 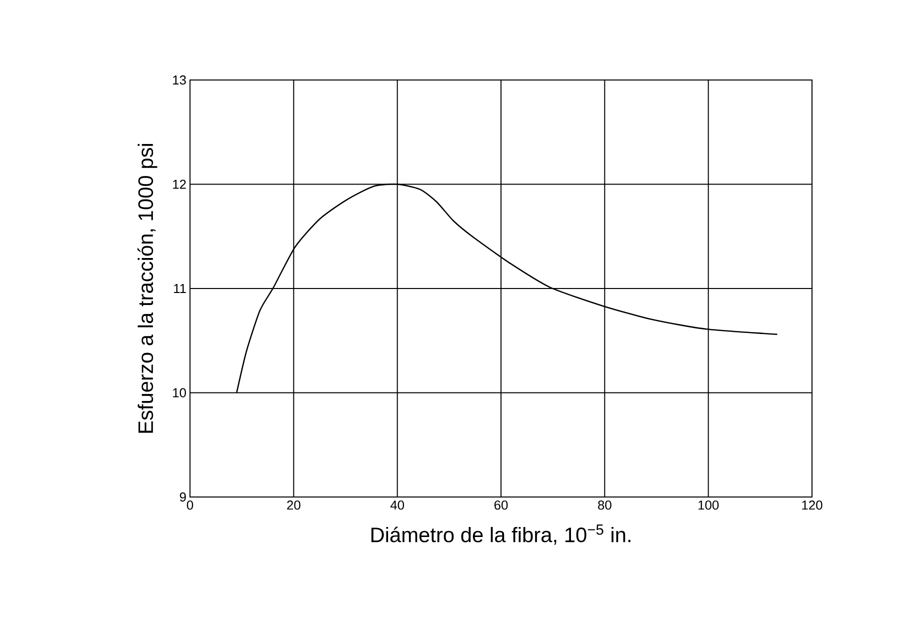 I want to click on x-tick-label: 60, so click(x=501, y=505).